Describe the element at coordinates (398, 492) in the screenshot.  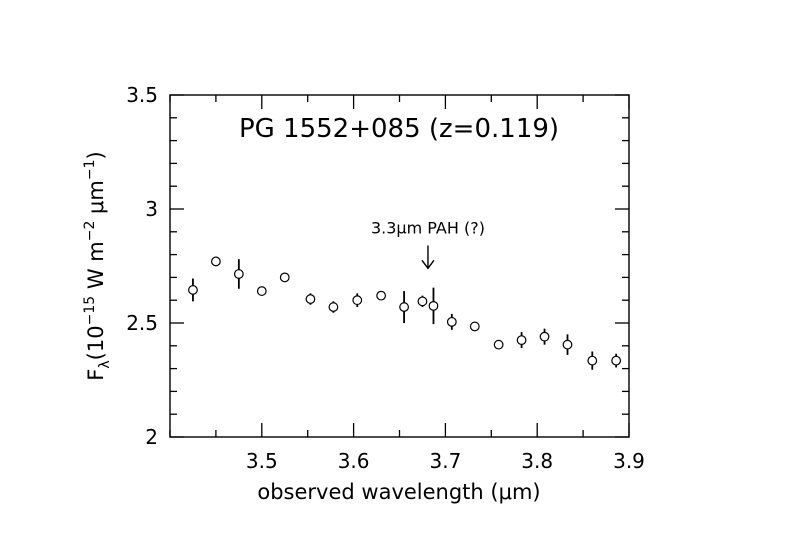
I see `x-axis-label: observed wavelength (μm)` at that location.